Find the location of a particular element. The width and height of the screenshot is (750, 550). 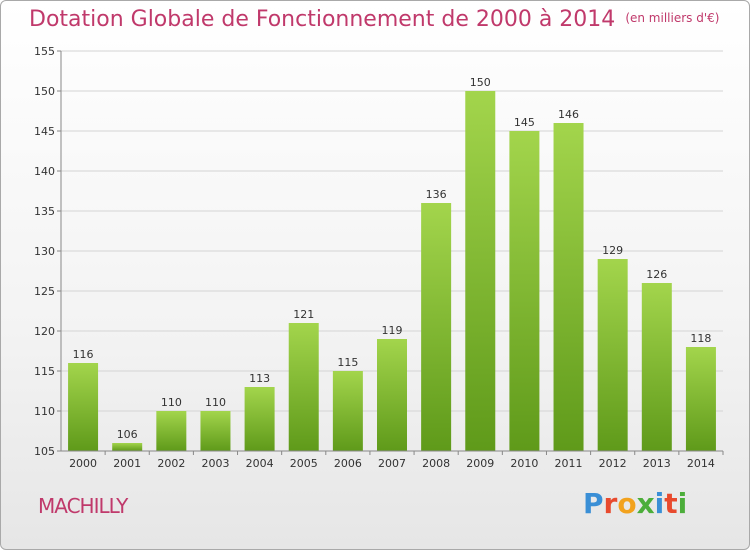

logo-letter: x is located at coordinates (645, 503).